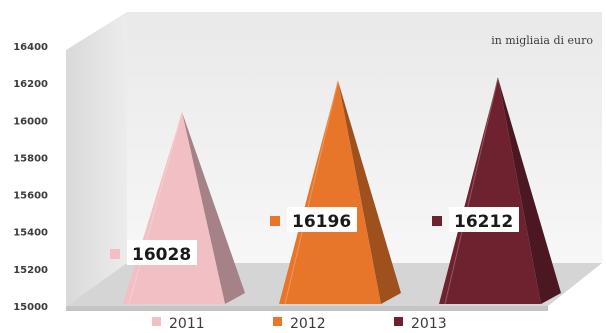 This screenshot has width=606, height=333. What do you see at coordinates (30, 196) in the screenshot?
I see `y-tick-label: 15600` at bounding box center [30, 196].